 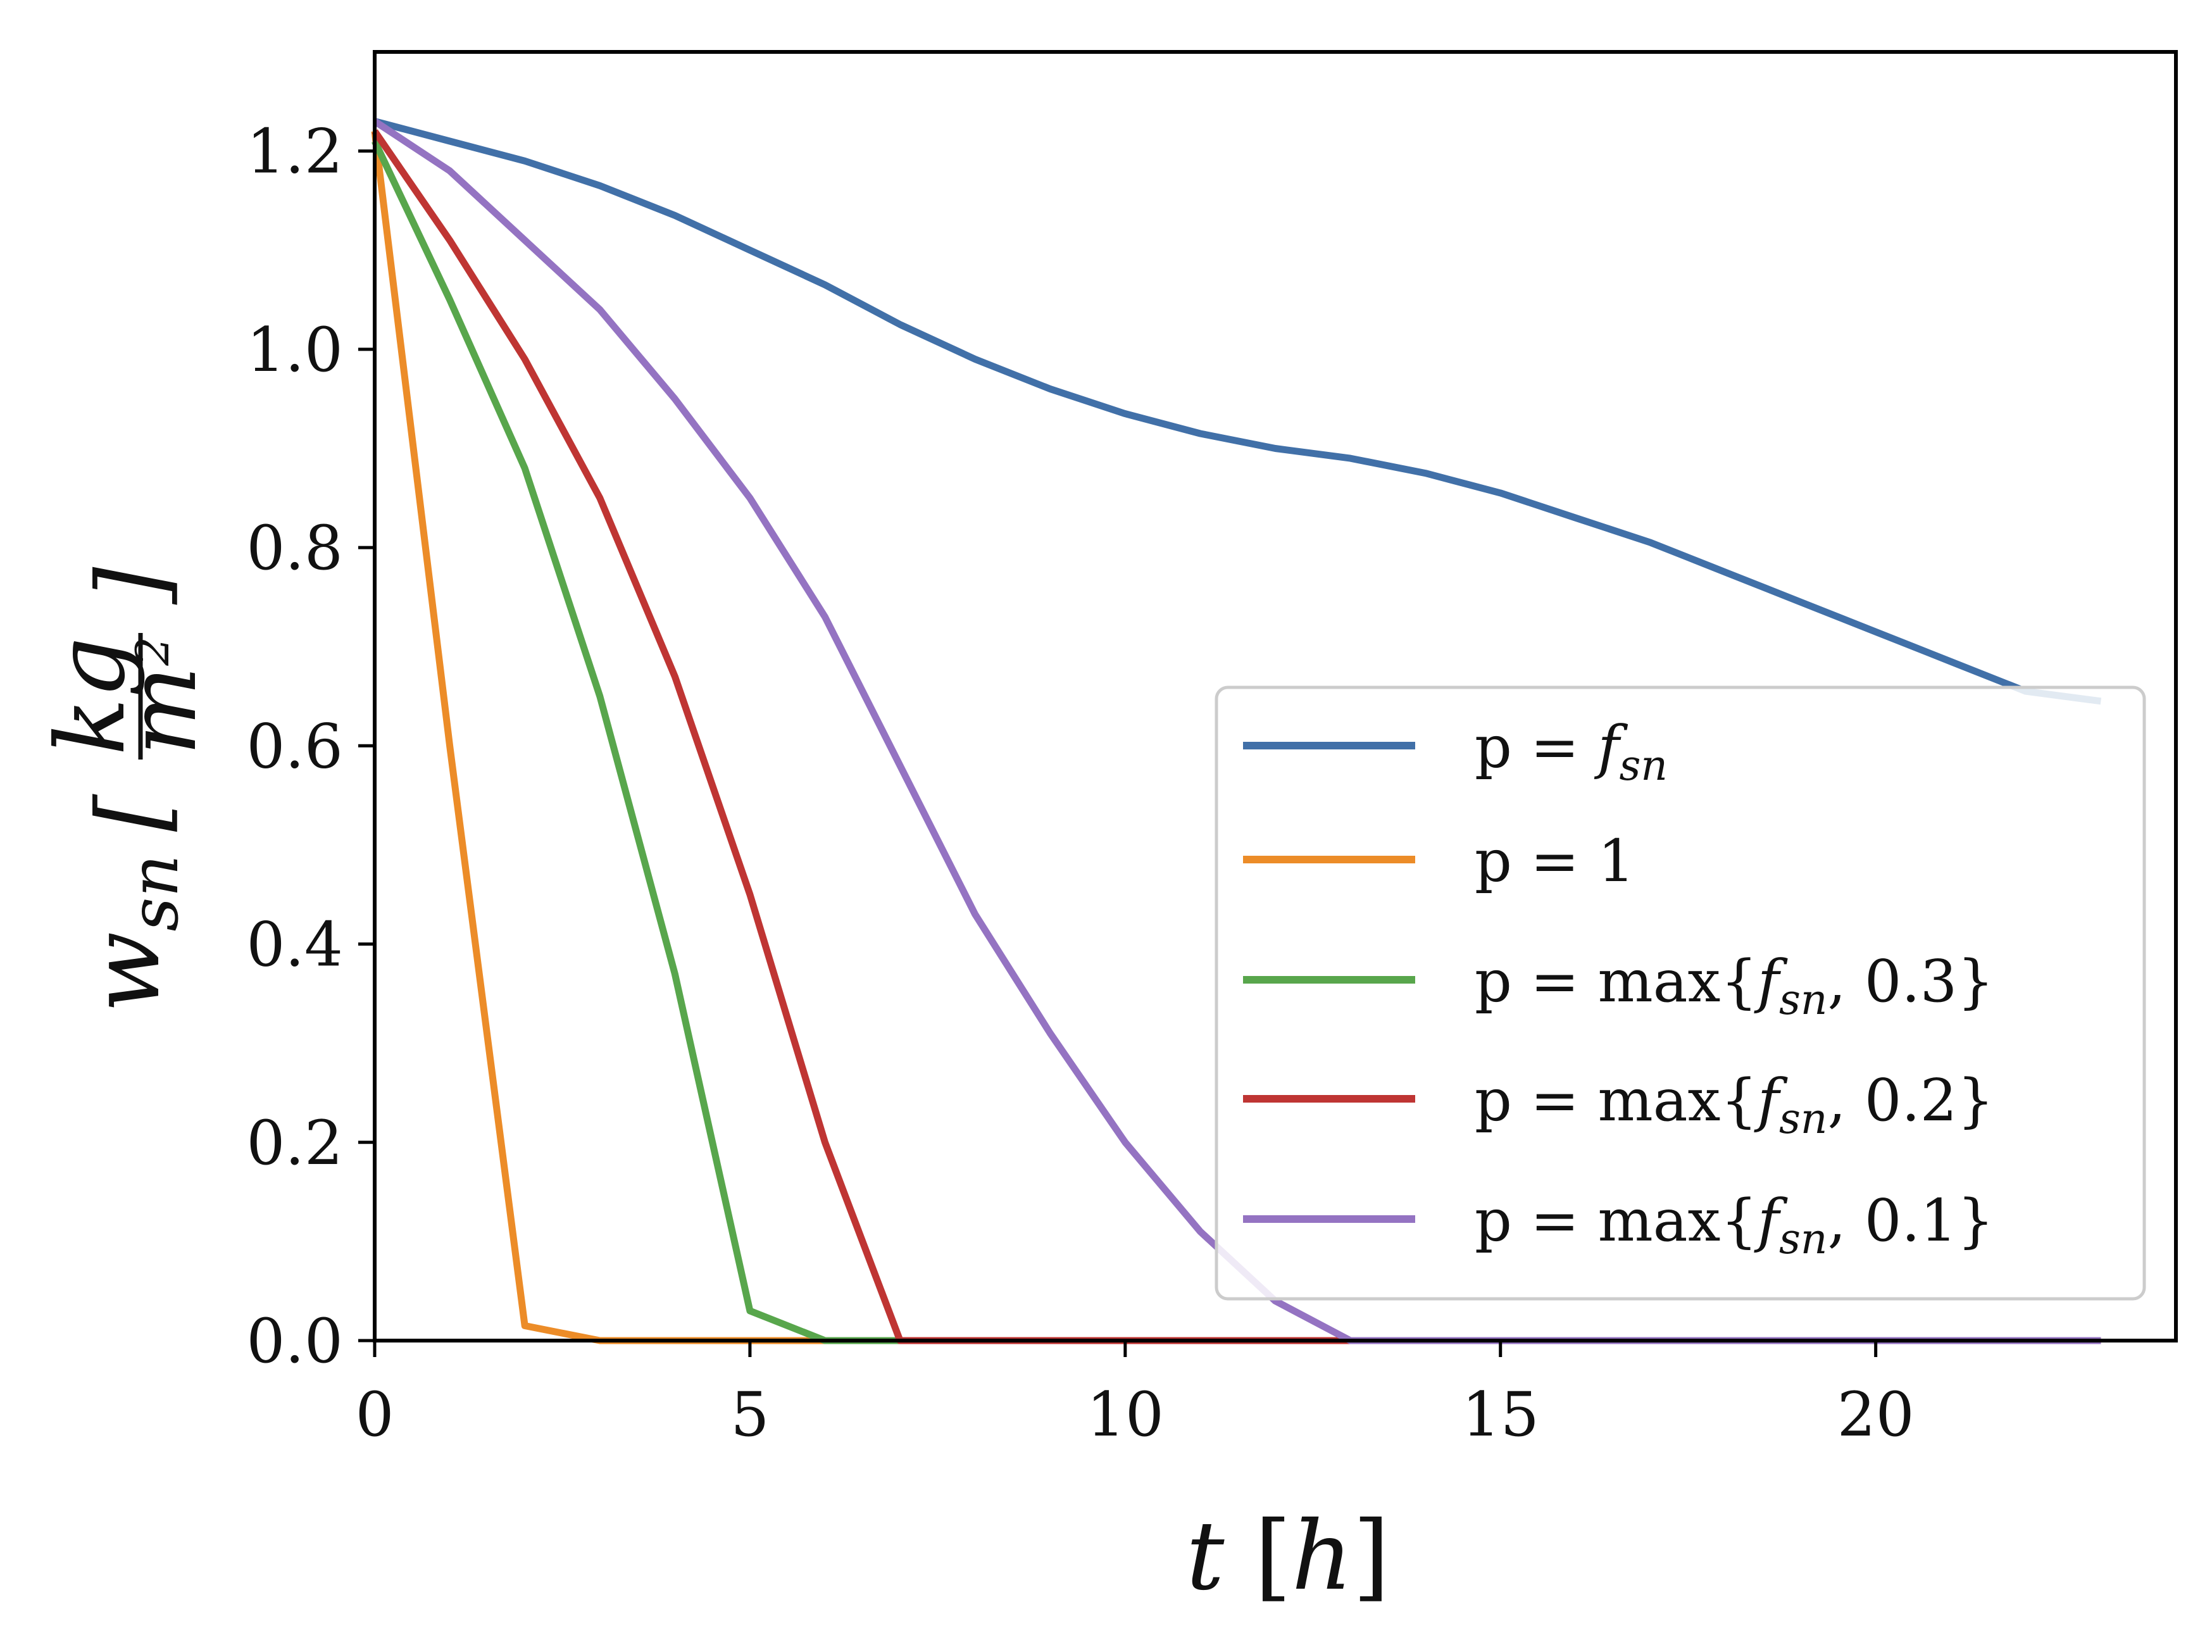 What do you see at coordinates (295, 1143) in the screenshot?
I see `y-tick-label: 0.2` at bounding box center [295, 1143].